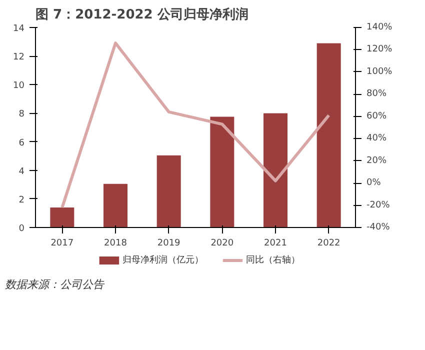  Describe the element at coordinates (379, 49) in the screenshot. I see `y2-tick-label: 120%` at that location.